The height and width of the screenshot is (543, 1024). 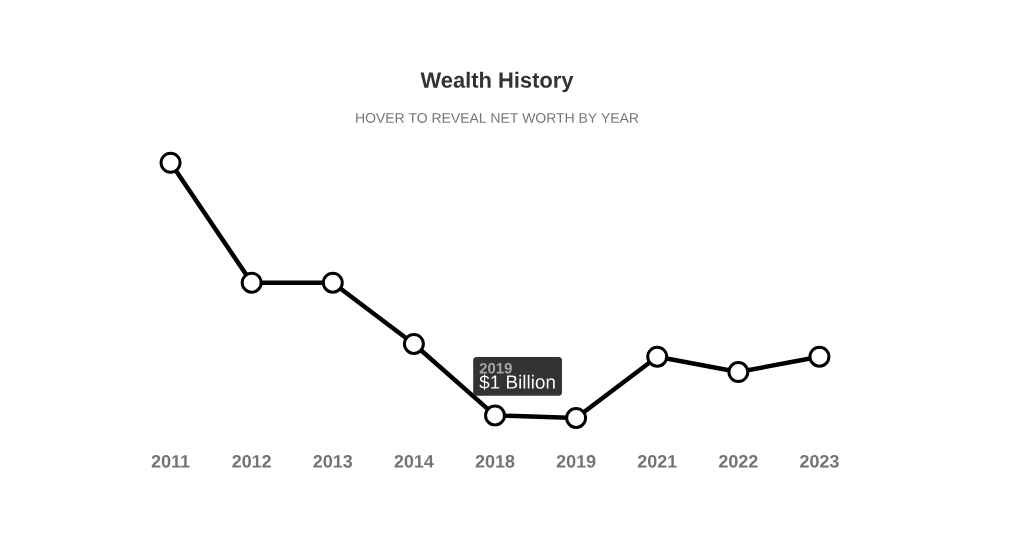 I want to click on x-tick-label: 2018, so click(x=495, y=461).